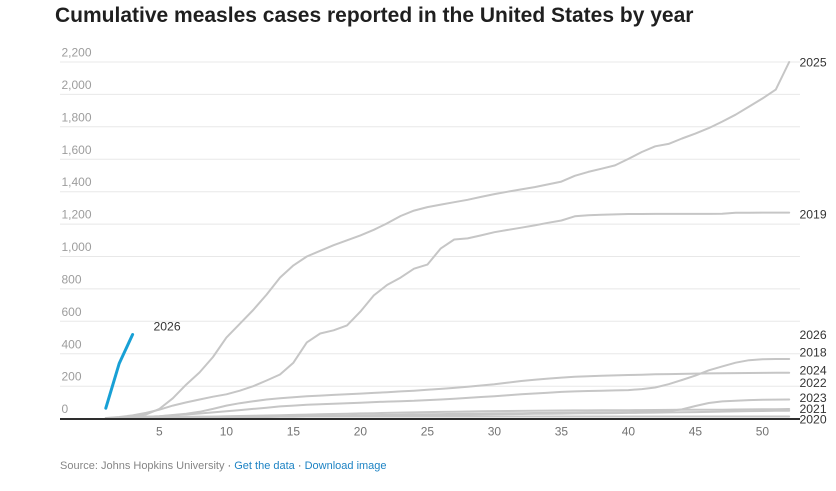 The width and height of the screenshot is (836, 491). What do you see at coordinates (696, 432) in the screenshot?
I see `svg-text: 45` at bounding box center [696, 432].